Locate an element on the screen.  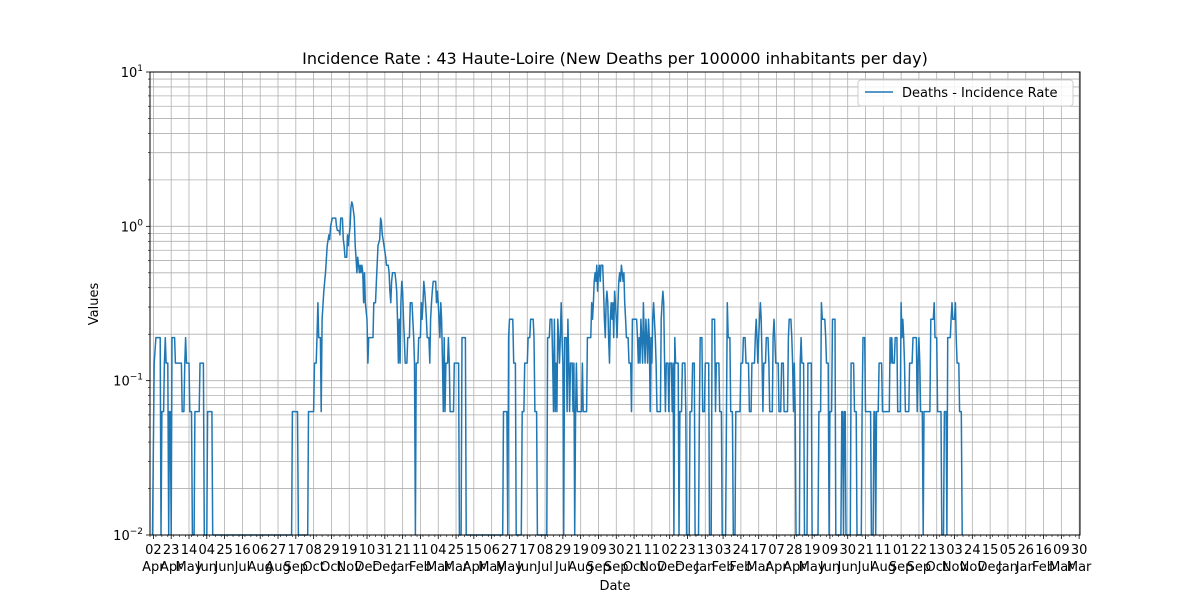
y-tick-label: 10⁻¹ is located at coordinates (128, 381).